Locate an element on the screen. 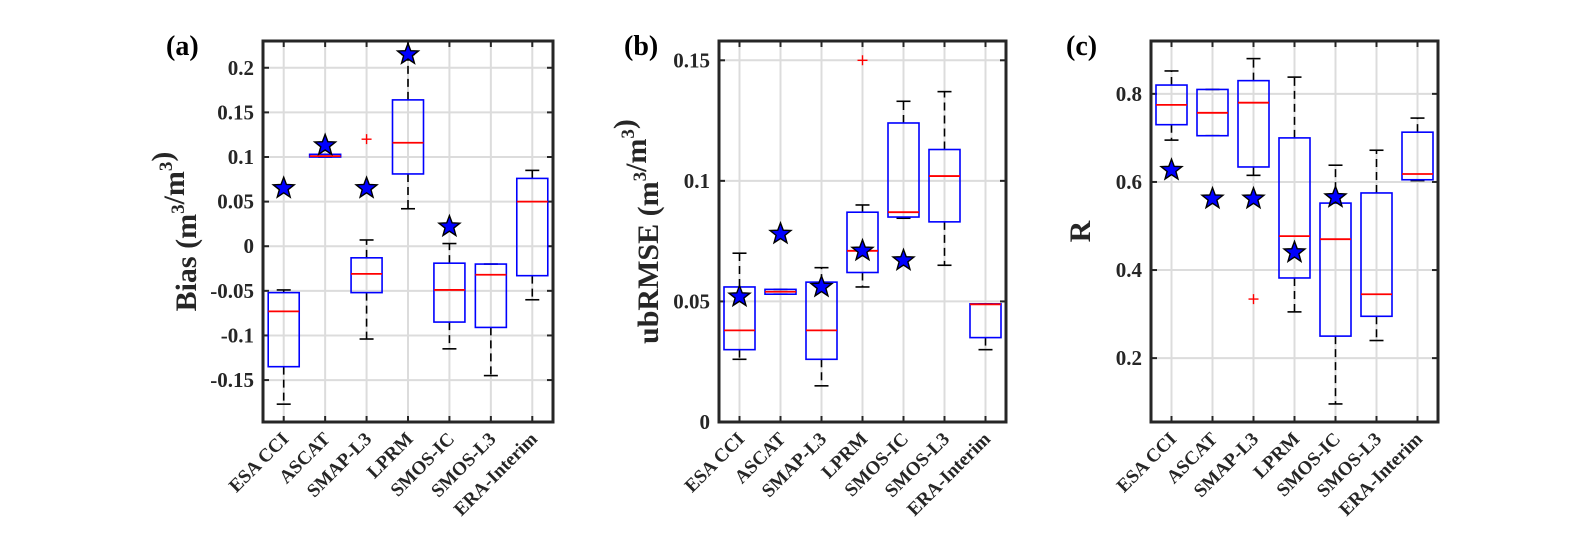 The height and width of the screenshot is (545, 1590). panel-label: (a) is located at coordinates (182, 46).